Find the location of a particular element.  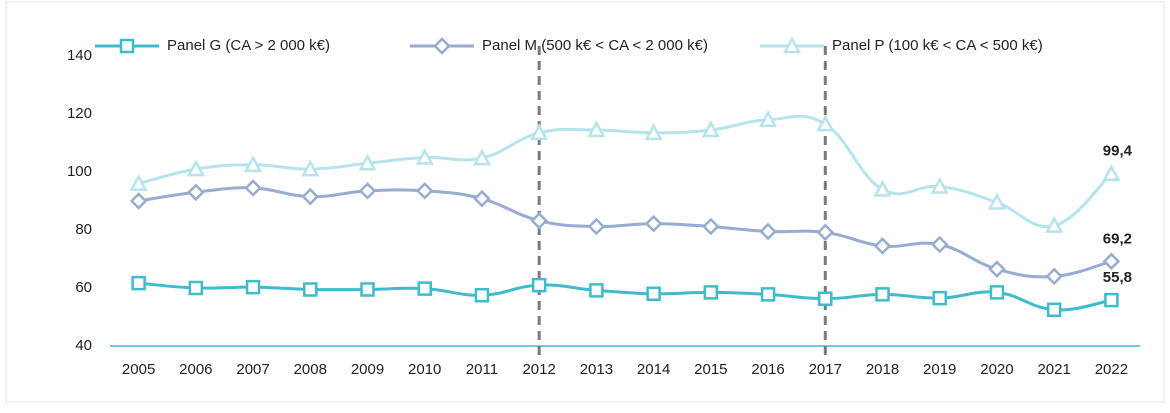

x-tick-label: 2013 is located at coordinates (596, 369).